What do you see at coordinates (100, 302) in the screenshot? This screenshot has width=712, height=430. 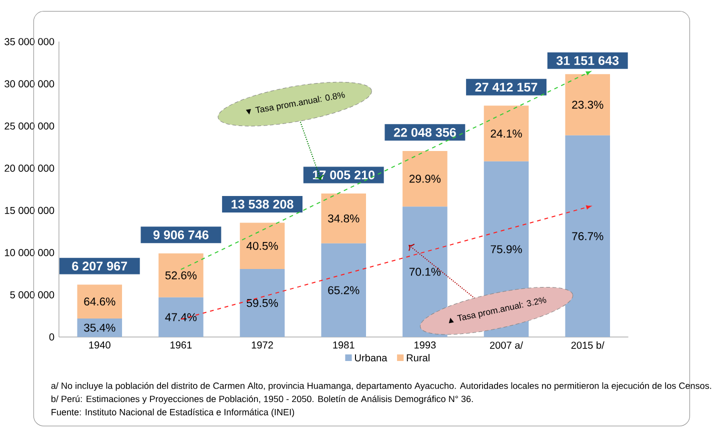 I see `annotation: 64.6%` at bounding box center [100, 302].